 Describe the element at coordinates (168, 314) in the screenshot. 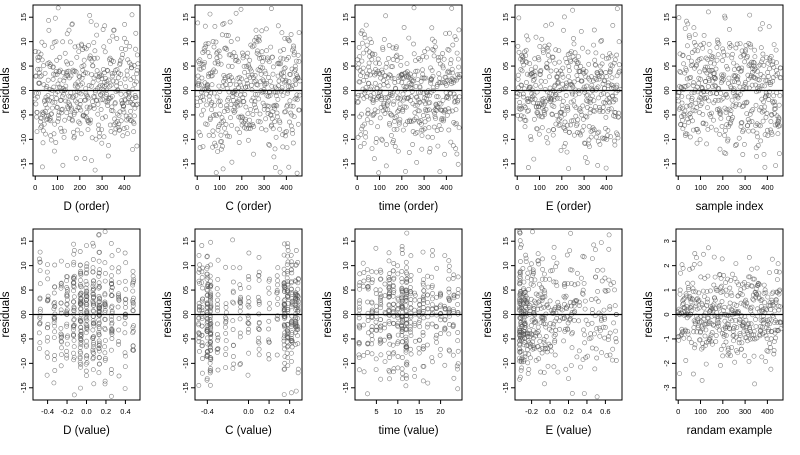

I see `y-axis-label: residuals` at that location.